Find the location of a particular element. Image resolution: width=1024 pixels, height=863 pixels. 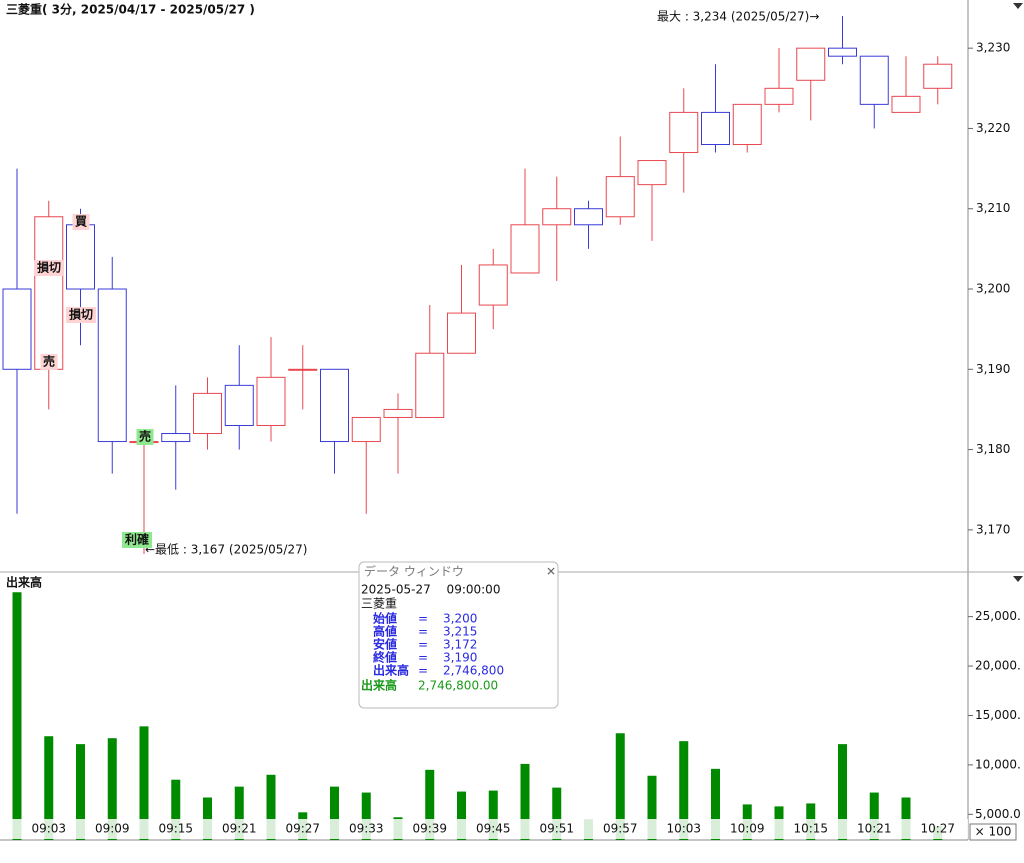

x-tick-label: 09:15 is located at coordinates (175, 829).